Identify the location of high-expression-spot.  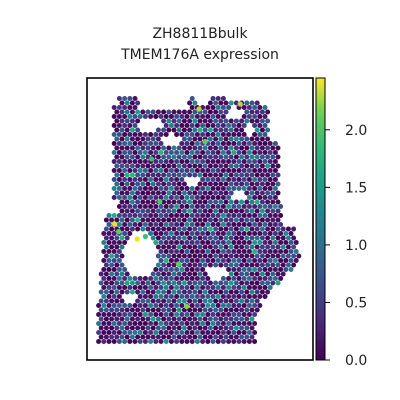
(240, 104).